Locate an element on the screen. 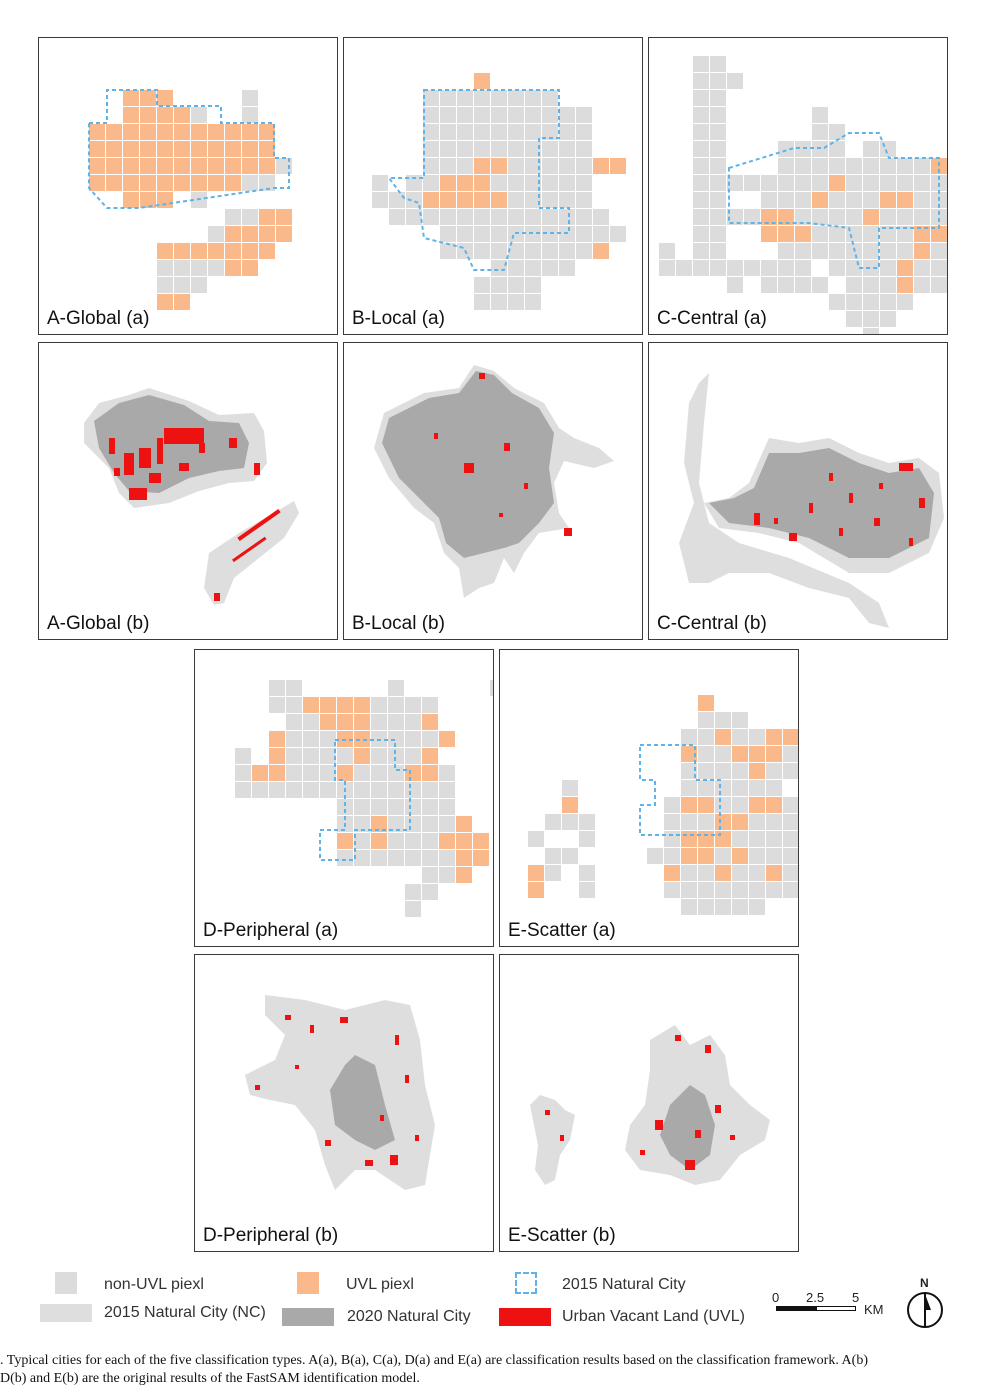 The width and height of the screenshot is (985, 1400). panel-a-global-a: A-Global (a) is located at coordinates (188, 186).